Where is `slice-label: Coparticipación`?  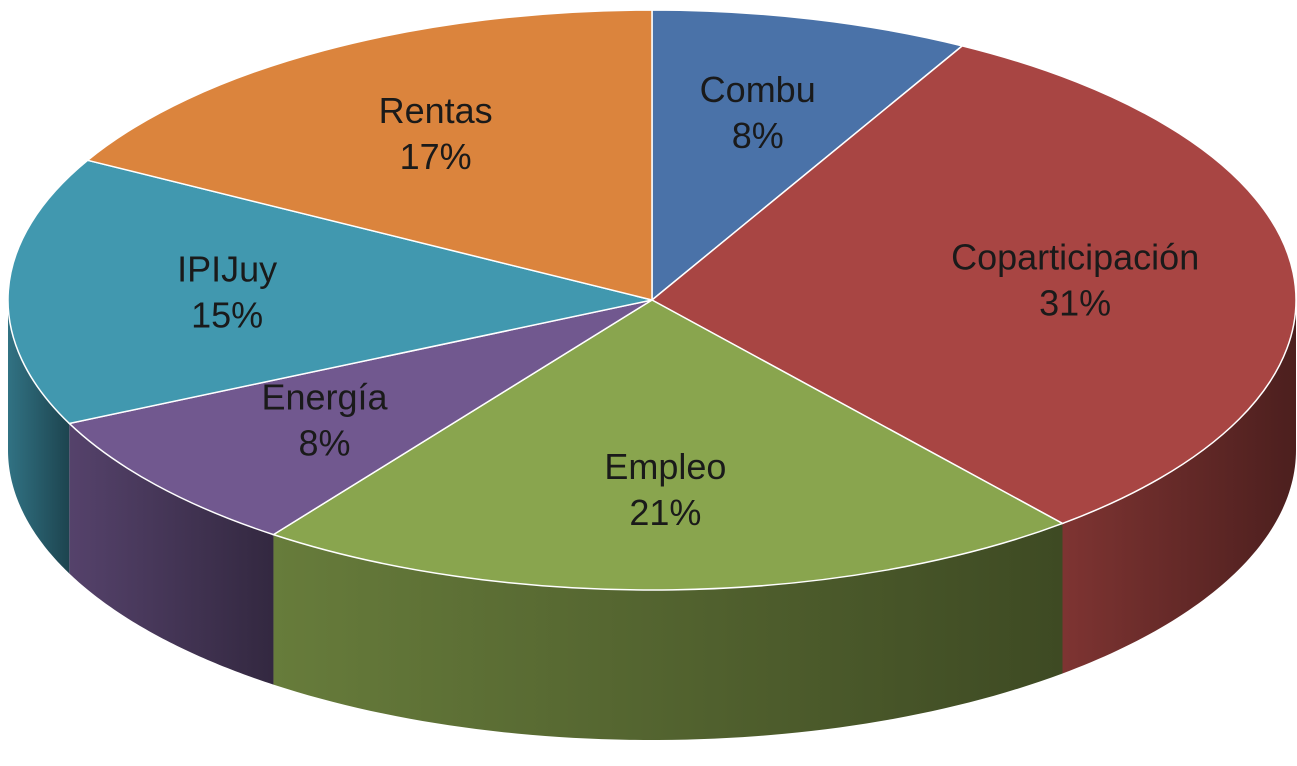 slice-label: Coparticipación is located at coordinates (1075, 257).